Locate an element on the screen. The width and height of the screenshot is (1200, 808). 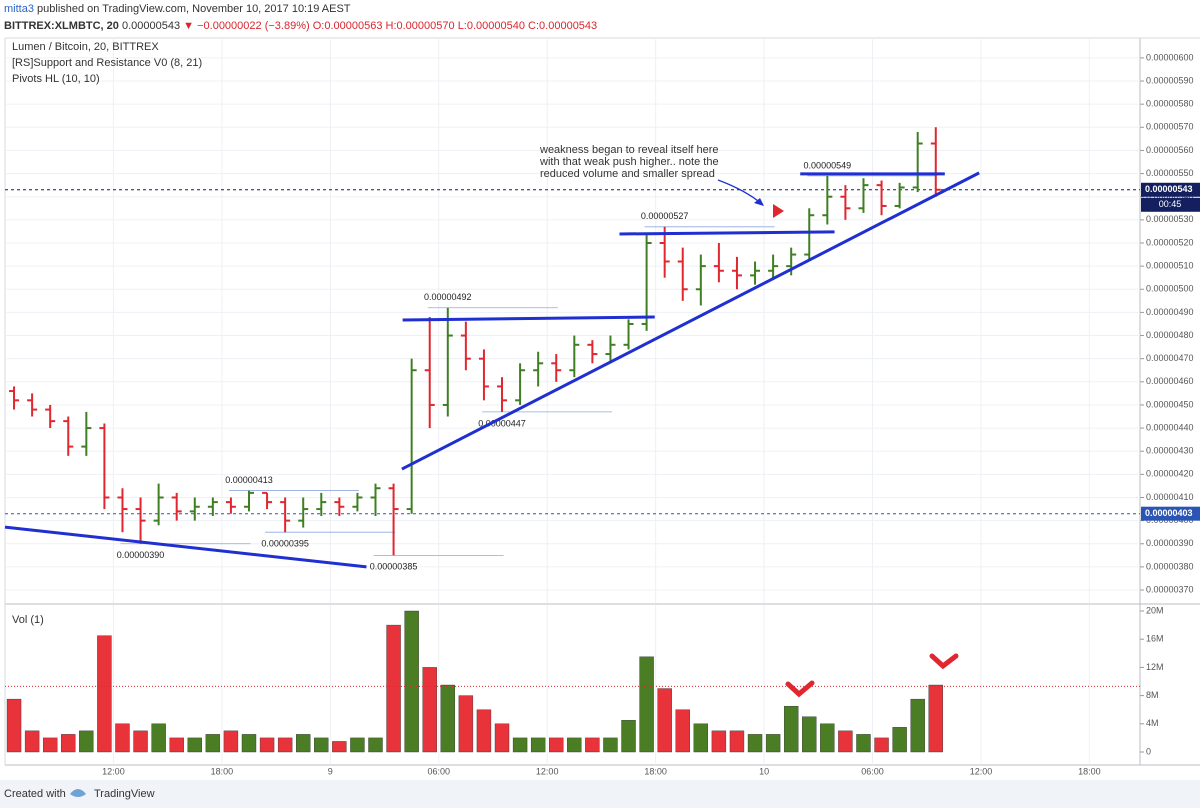
ohlc-close: C:0.00000543 is located at coordinates (562, 26).